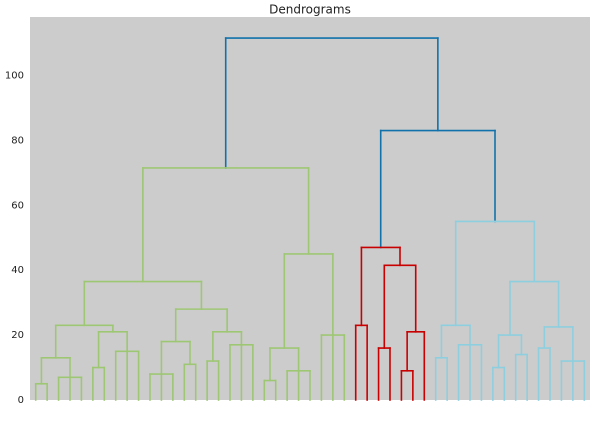 The height and width of the screenshot is (429, 602). Describe the element at coordinates (17, 270) in the screenshot. I see `y-tick-label: 40` at that location.